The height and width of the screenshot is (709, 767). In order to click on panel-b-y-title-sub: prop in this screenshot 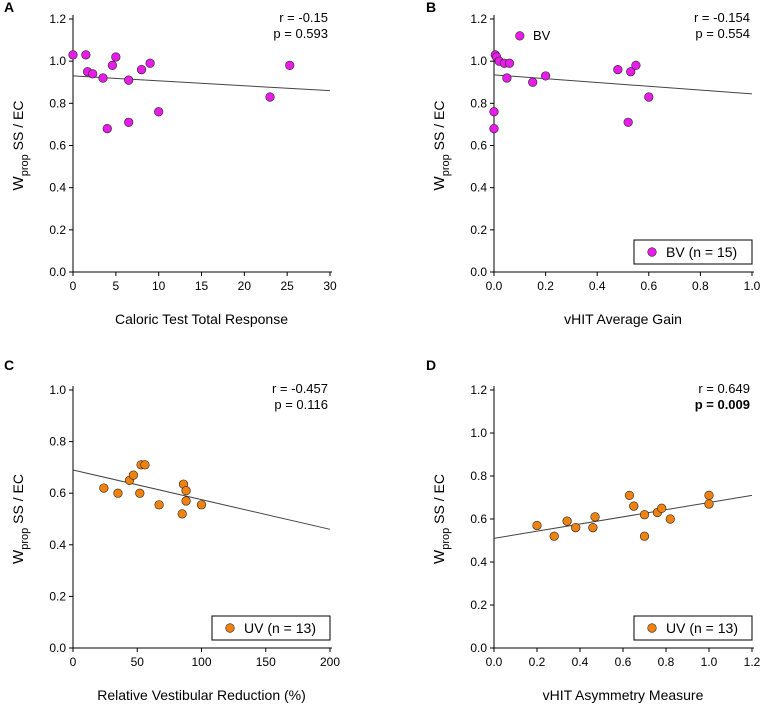, I will do `click(446, 165)`.